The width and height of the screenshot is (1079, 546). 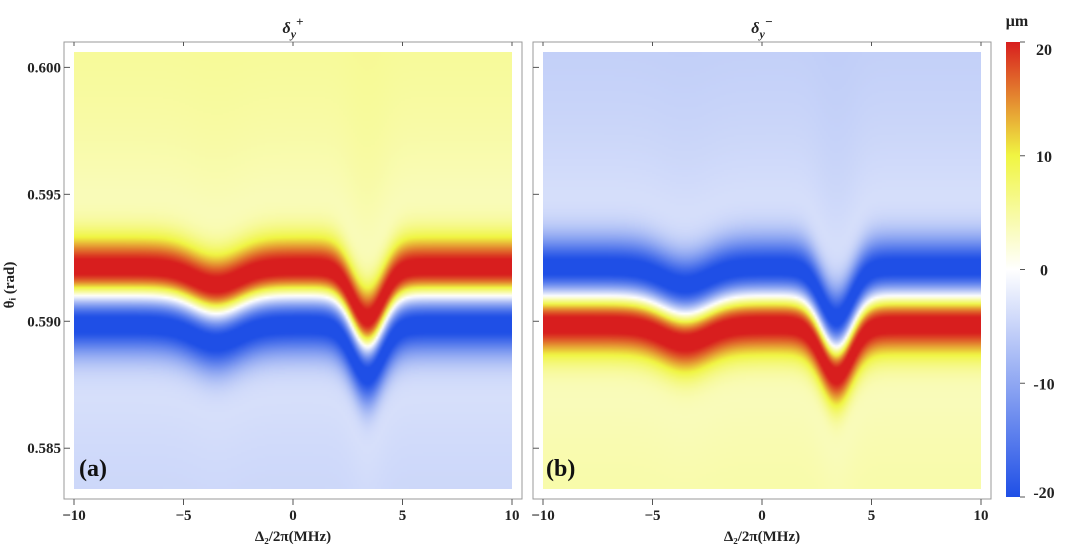 I want to click on y-tick-label: 0.585, so click(x=44, y=449).